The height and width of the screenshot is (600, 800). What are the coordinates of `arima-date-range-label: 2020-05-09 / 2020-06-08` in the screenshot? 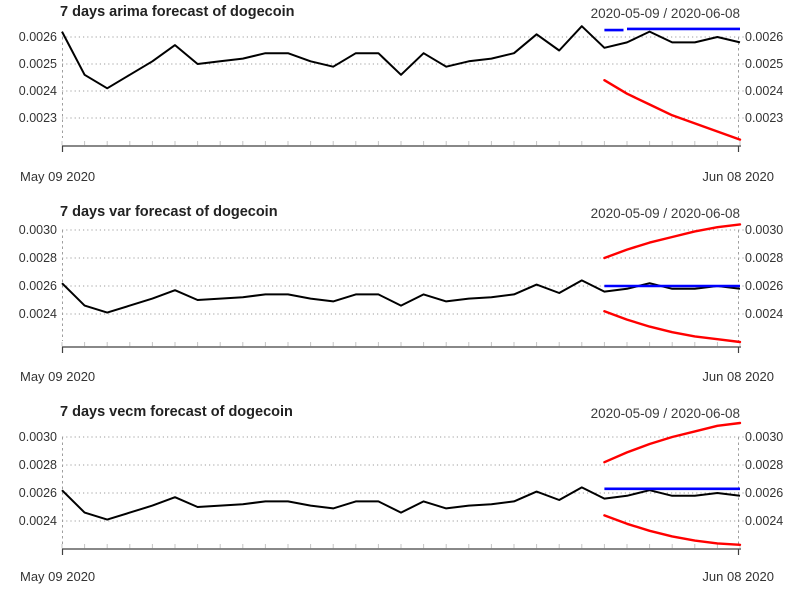 It's located at (665, 13).